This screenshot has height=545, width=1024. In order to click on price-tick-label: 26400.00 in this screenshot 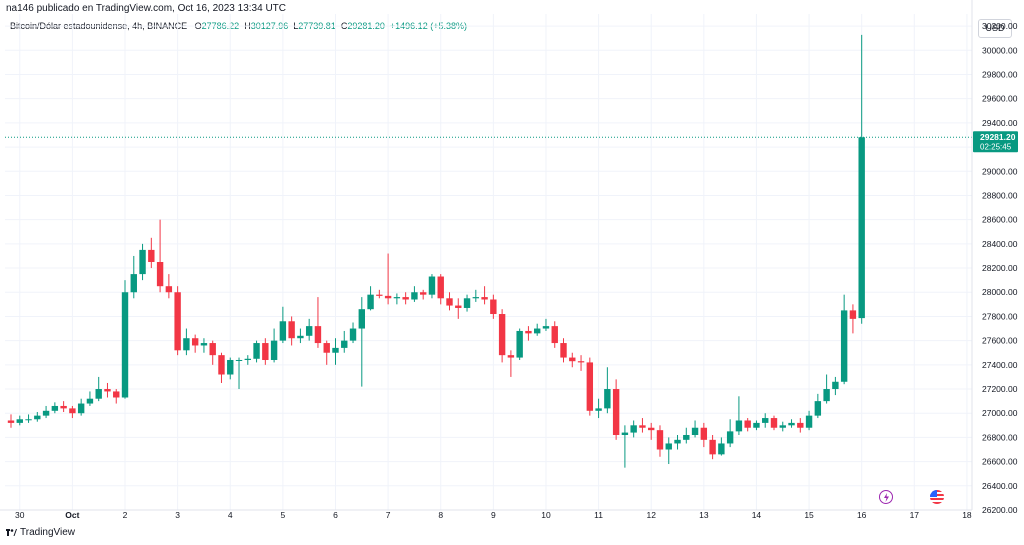, I will do `click(1000, 486)`.